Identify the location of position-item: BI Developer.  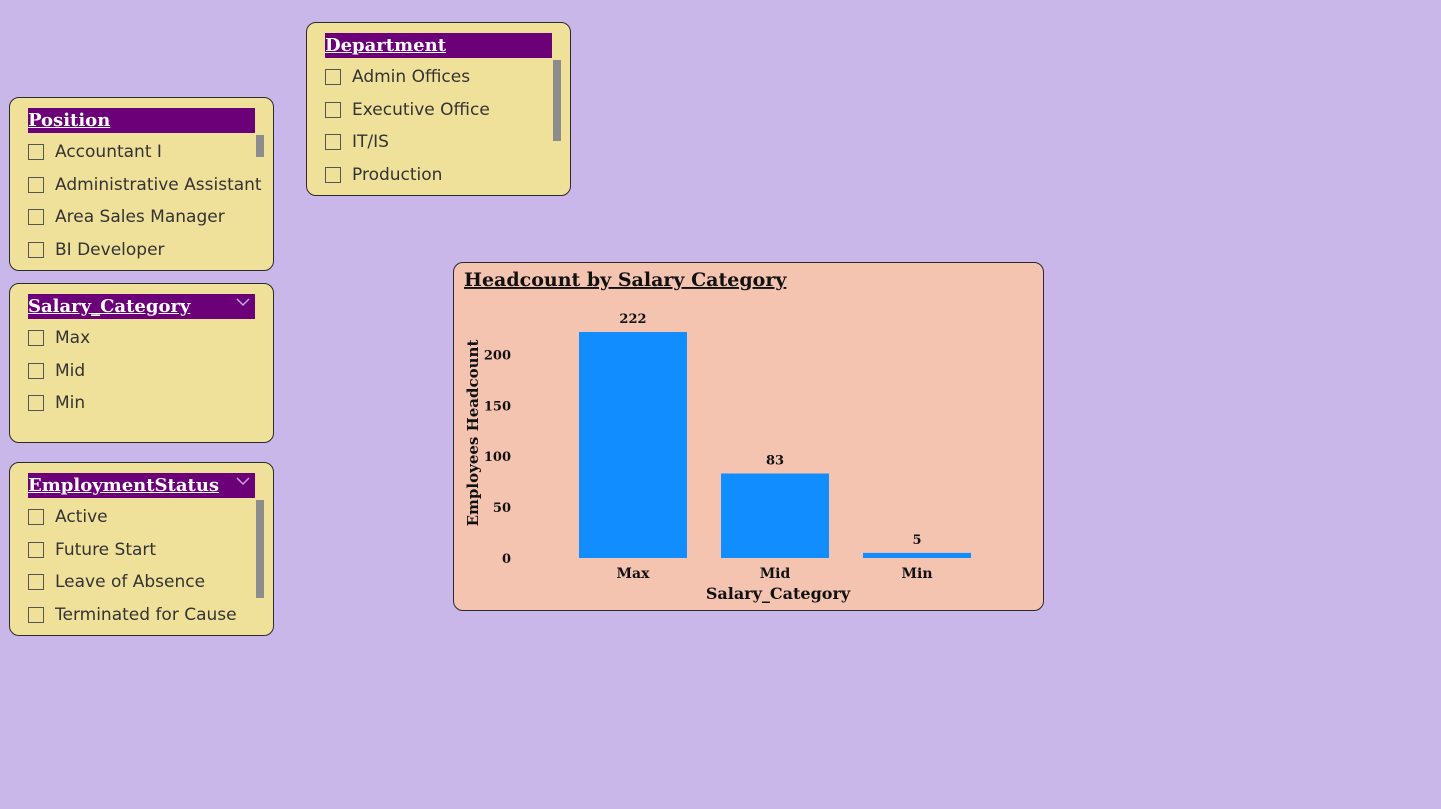
(145, 250).